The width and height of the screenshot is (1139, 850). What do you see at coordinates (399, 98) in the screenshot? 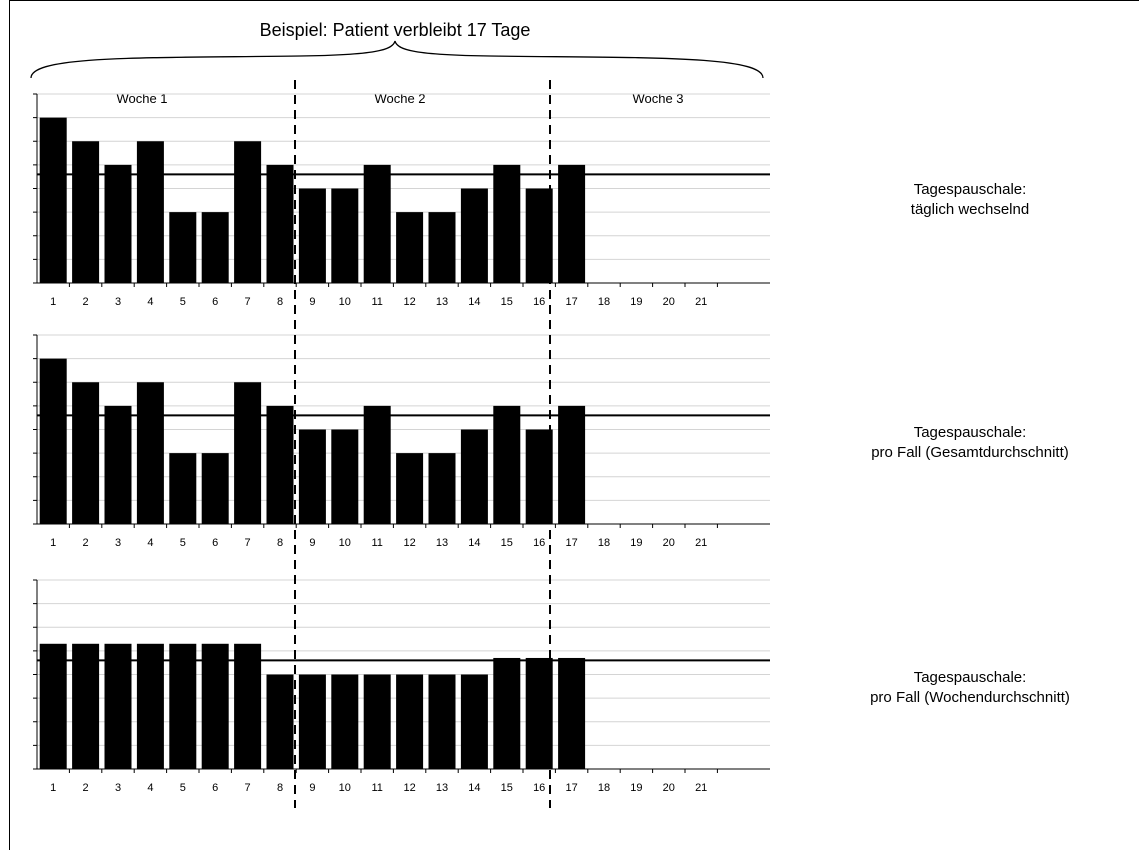
I see `week-label-2: Woche 2` at bounding box center [399, 98].